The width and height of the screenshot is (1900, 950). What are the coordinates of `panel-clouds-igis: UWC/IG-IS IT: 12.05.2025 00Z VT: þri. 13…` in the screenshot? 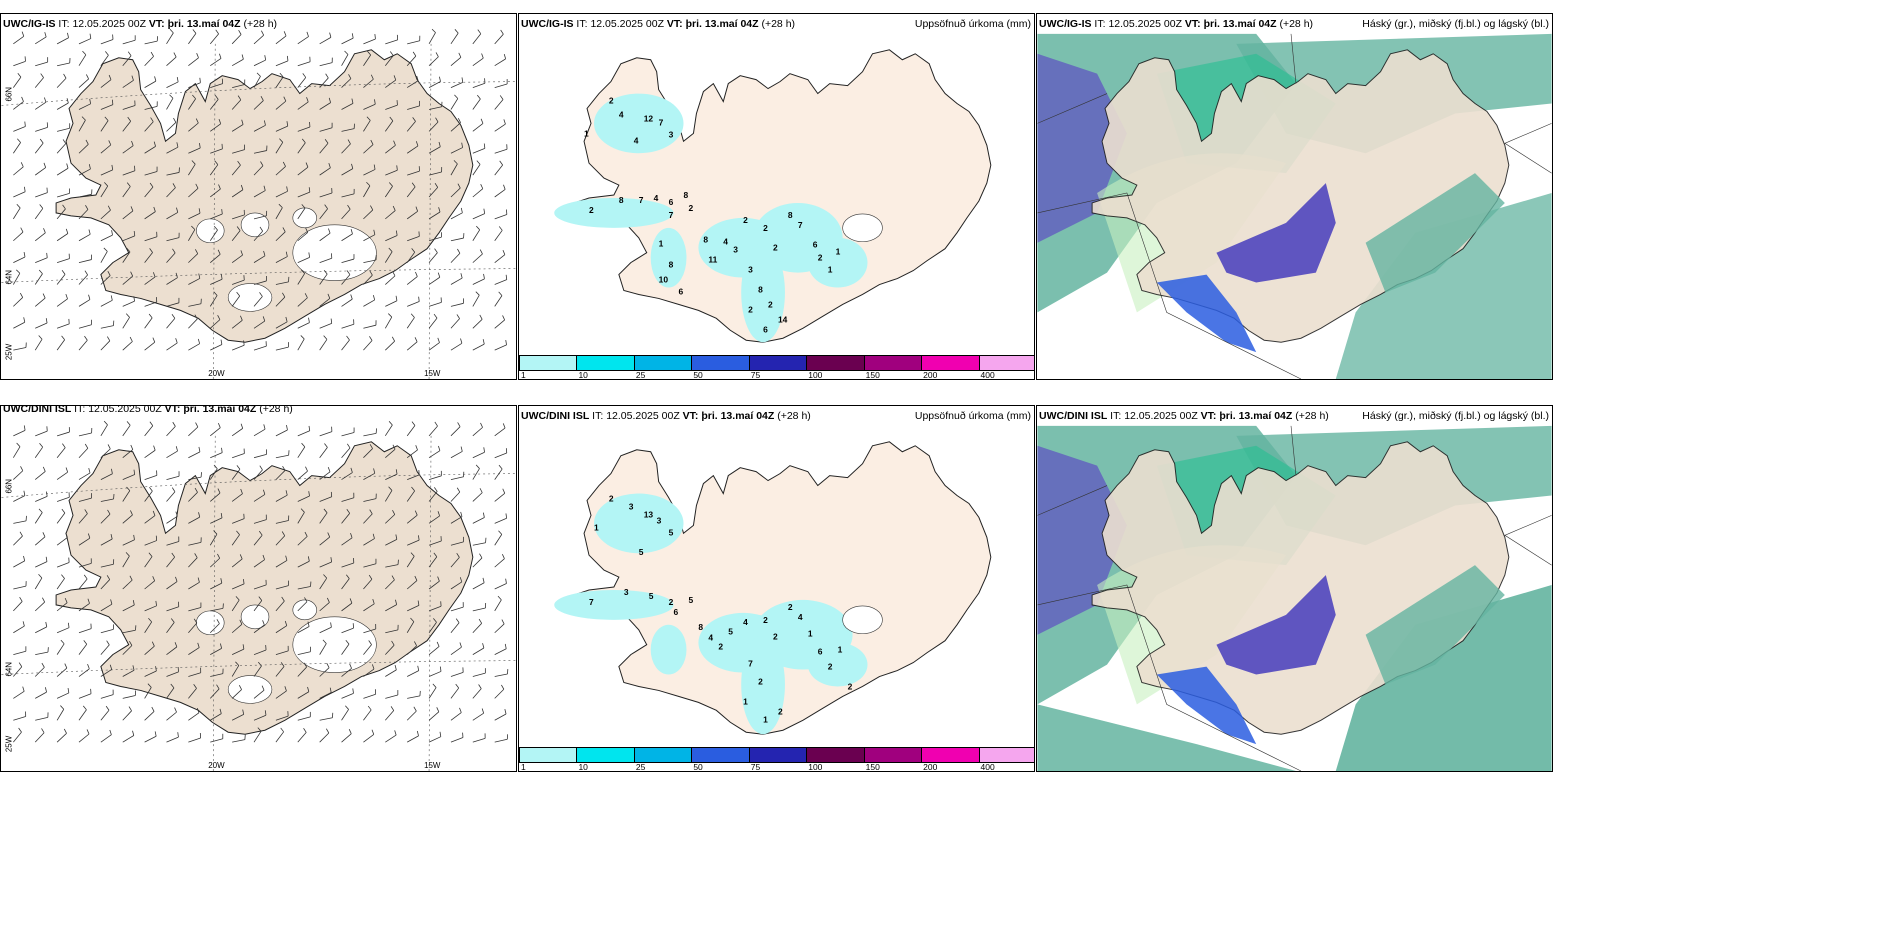 It's located at (1294, 196).